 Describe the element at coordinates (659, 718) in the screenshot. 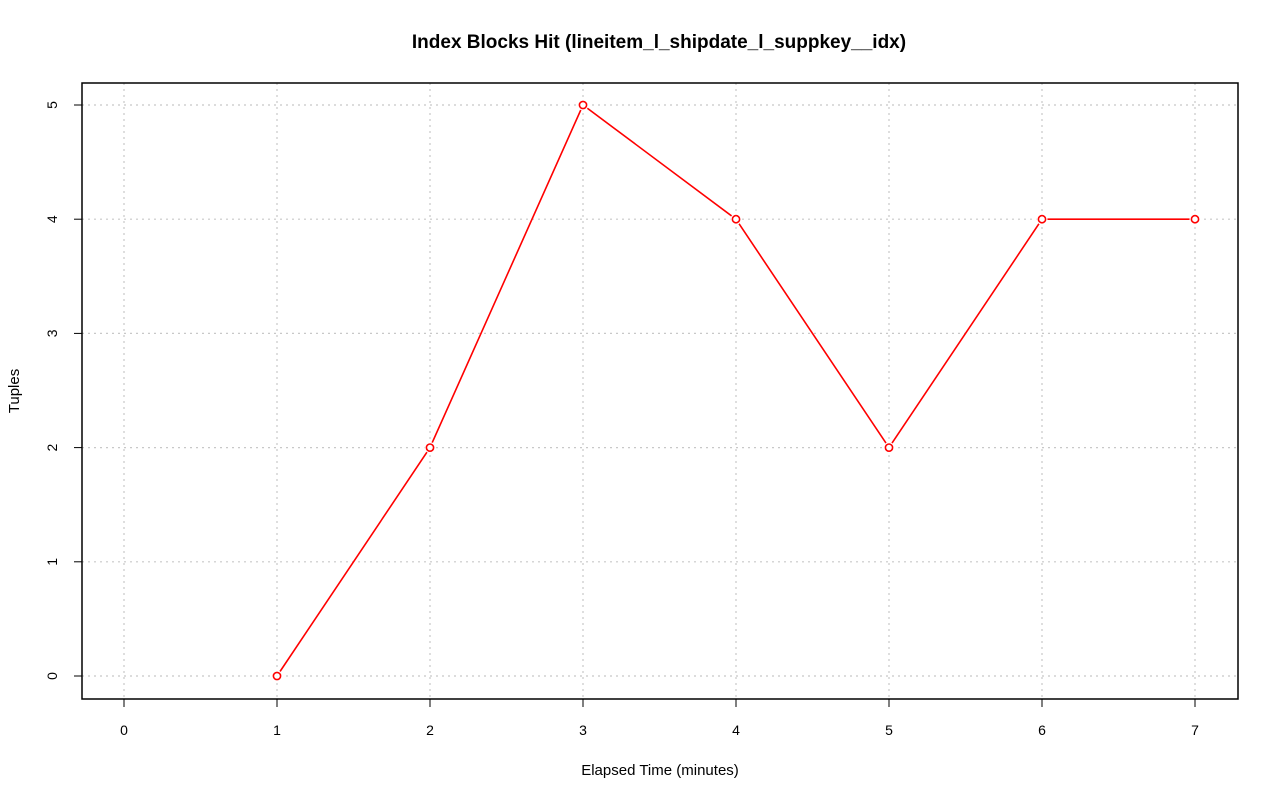

I see `x-axis: 0 1 2 3 4 5 6 7` at that location.